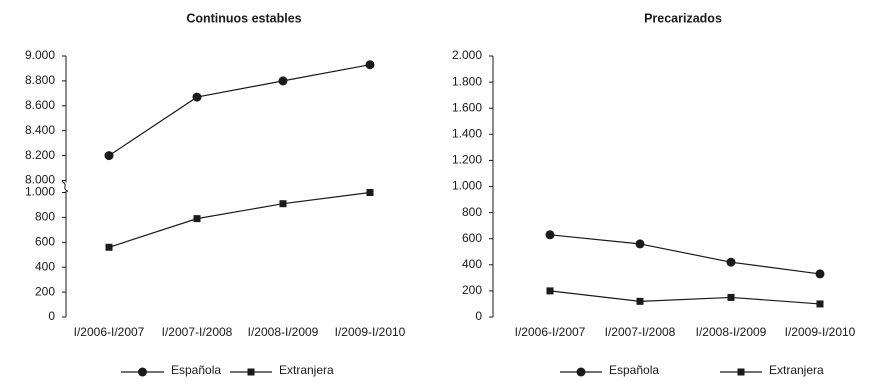 The height and width of the screenshot is (382, 878). Describe the element at coordinates (40, 105) in the screenshot. I see `y-tick-label: 8.600` at that location.